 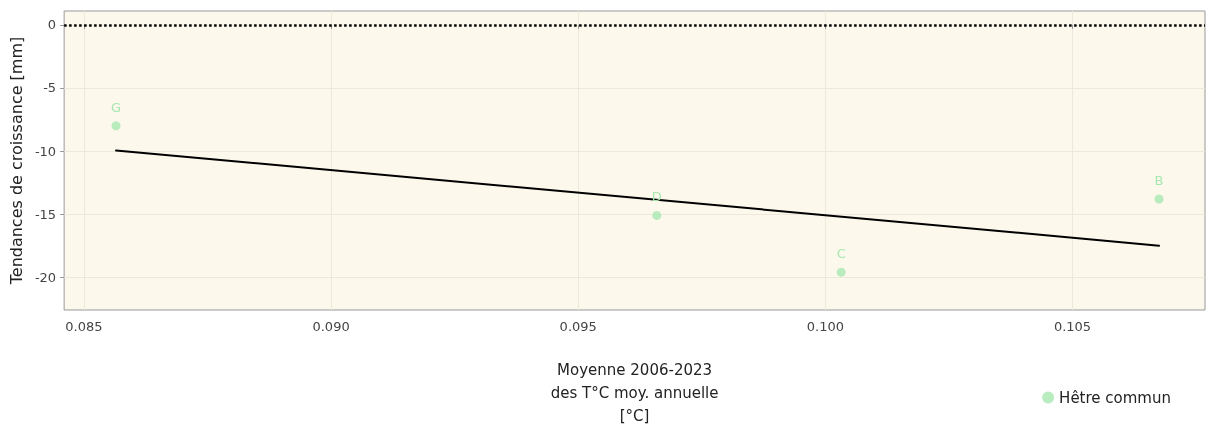 What do you see at coordinates (45, 151) in the screenshot?
I see `y-tick-label: -10` at bounding box center [45, 151].